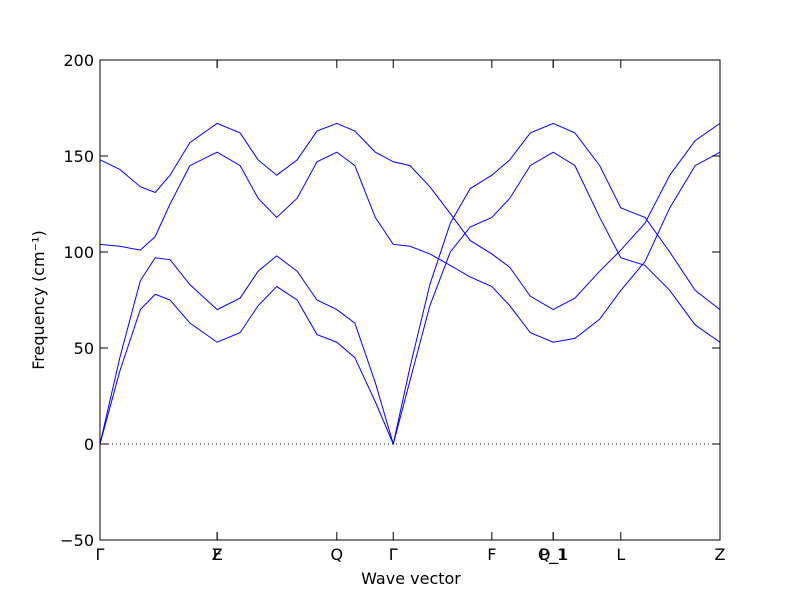  Describe the element at coordinates (38, 299) in the screenshot. I see `y-axis-label: Frequency (cm⁻¹)` at that location.